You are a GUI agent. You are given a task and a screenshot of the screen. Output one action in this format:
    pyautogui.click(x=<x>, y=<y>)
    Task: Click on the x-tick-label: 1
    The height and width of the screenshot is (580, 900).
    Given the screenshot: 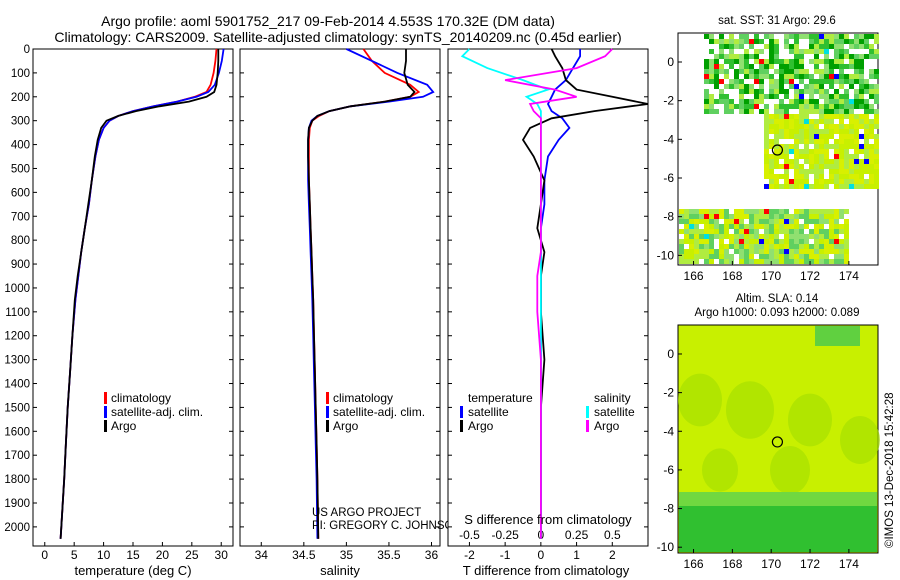 What is the action you would take?
    pyautogui.click(x=576, y=555)
    